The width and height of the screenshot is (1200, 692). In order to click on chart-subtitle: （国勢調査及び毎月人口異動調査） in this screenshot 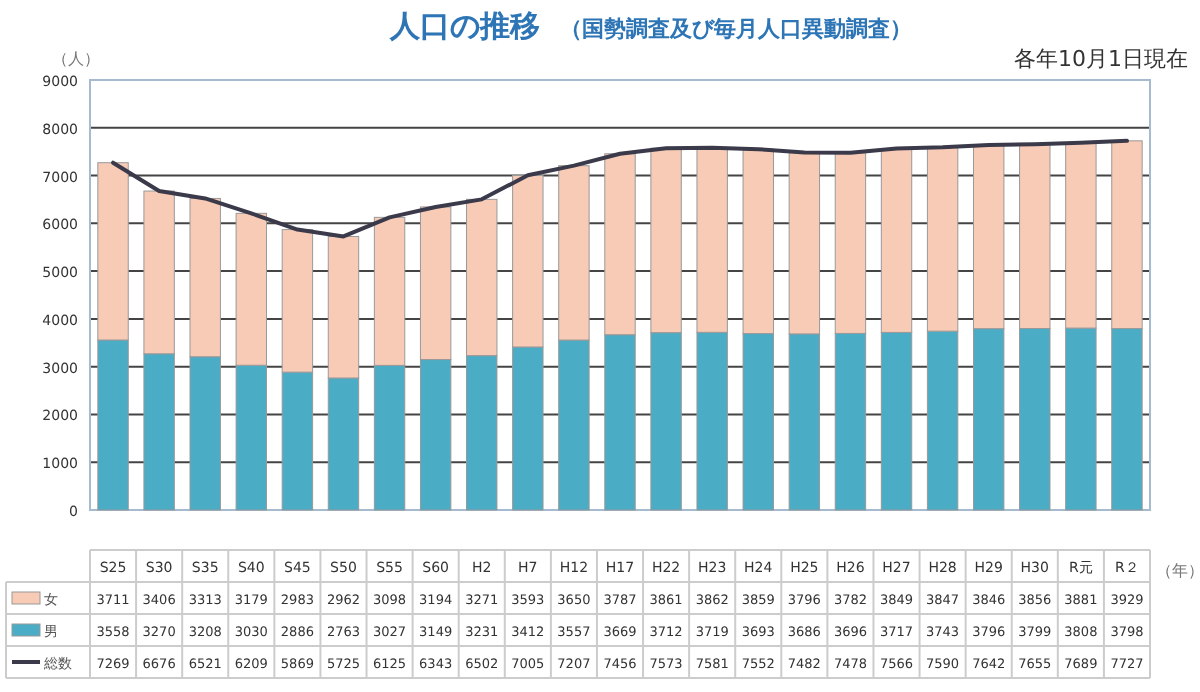, I will do `click(736, 29)`.